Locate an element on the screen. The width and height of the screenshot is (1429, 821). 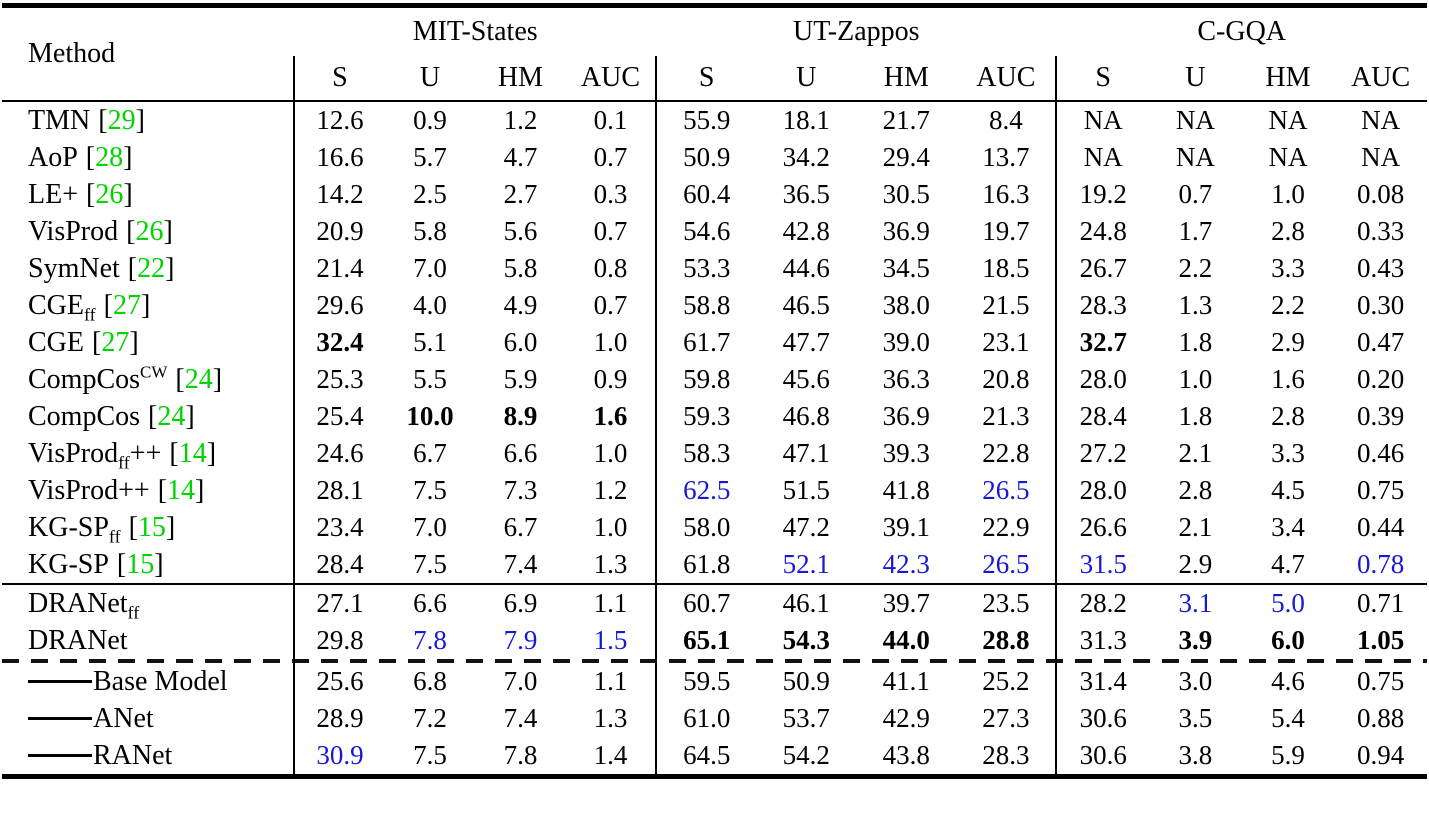
citation: [27] is located at coordinates (115, 342).